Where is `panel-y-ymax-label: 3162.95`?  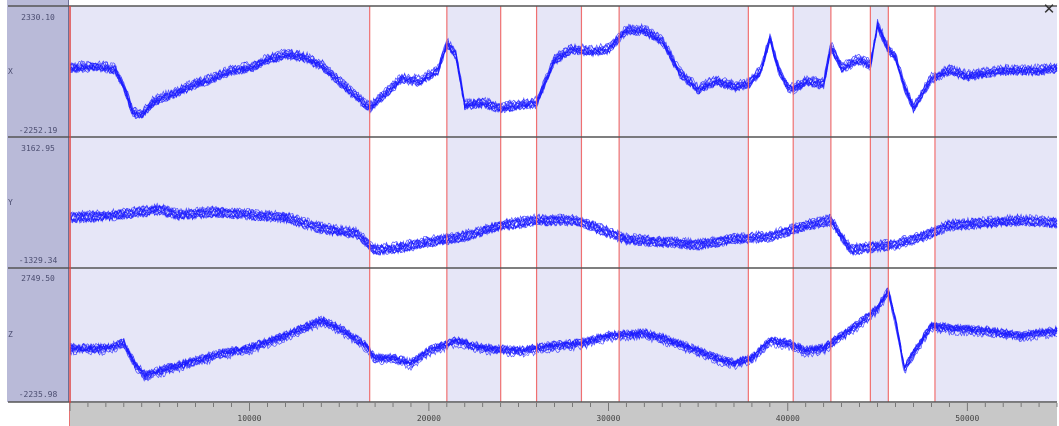
panel-y-ymax-label: 3162.95 is located at coordinates (38, 148).